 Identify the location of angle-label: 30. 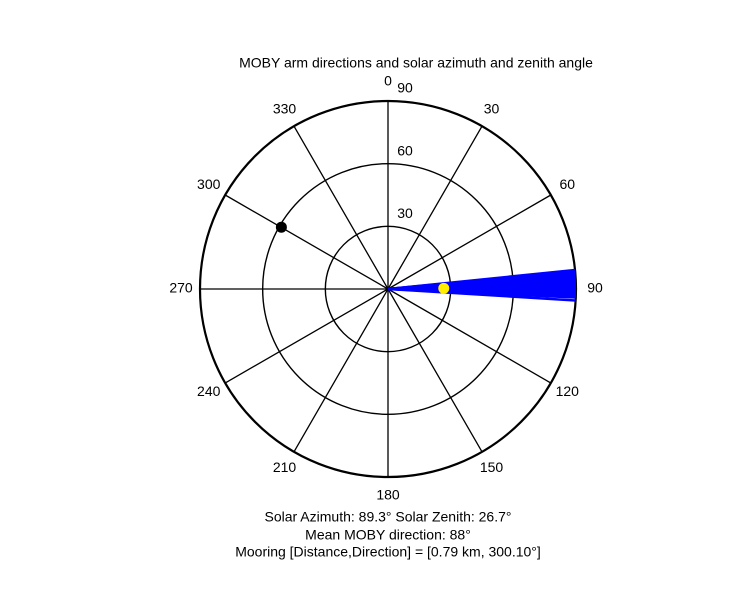
(492, 108).